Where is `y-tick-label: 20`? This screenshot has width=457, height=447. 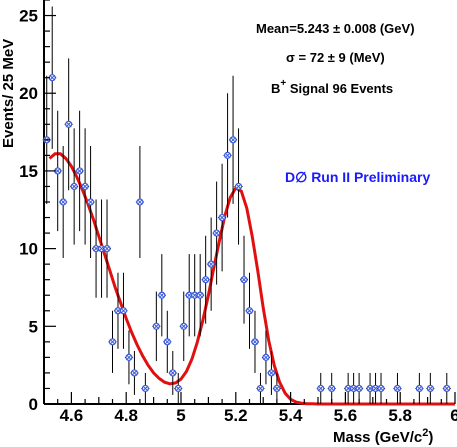 y-tick-label: 20 is located at coordinates (28, 93).